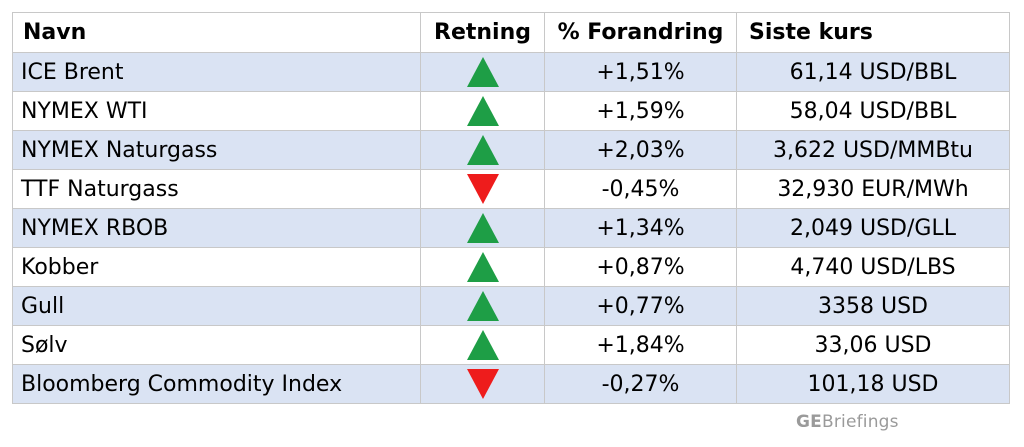 Image resolution: width=1024 pixels, height=447 pixels. I want to click on table-row: ICE Brent +1,51% 61,14 USD/BBL, so click(511, 72).